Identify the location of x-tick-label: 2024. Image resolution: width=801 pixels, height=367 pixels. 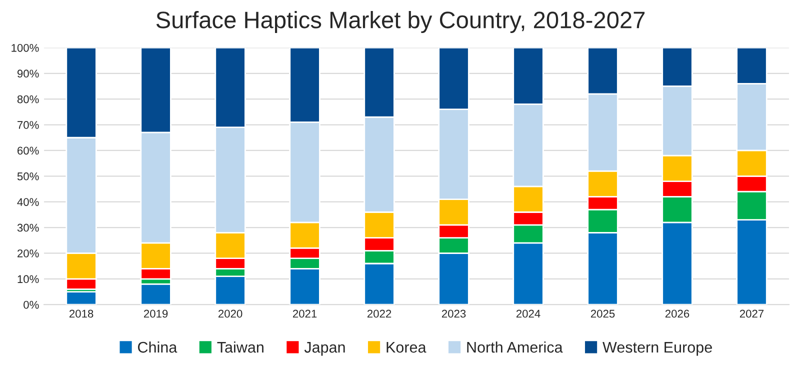
(528, 314).